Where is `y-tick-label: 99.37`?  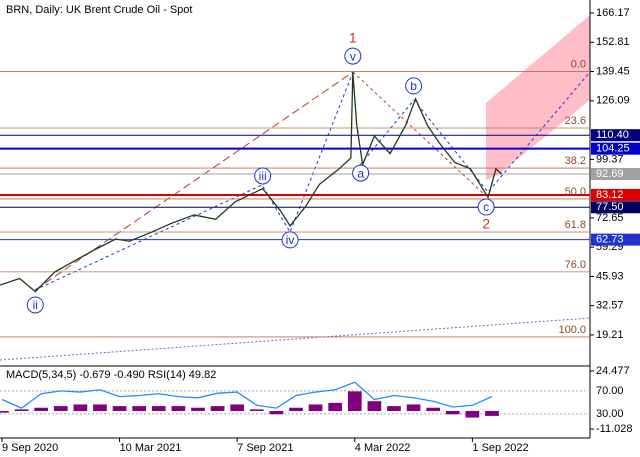
y-tick-label: 99.37 is located at coordinates (610, 159).